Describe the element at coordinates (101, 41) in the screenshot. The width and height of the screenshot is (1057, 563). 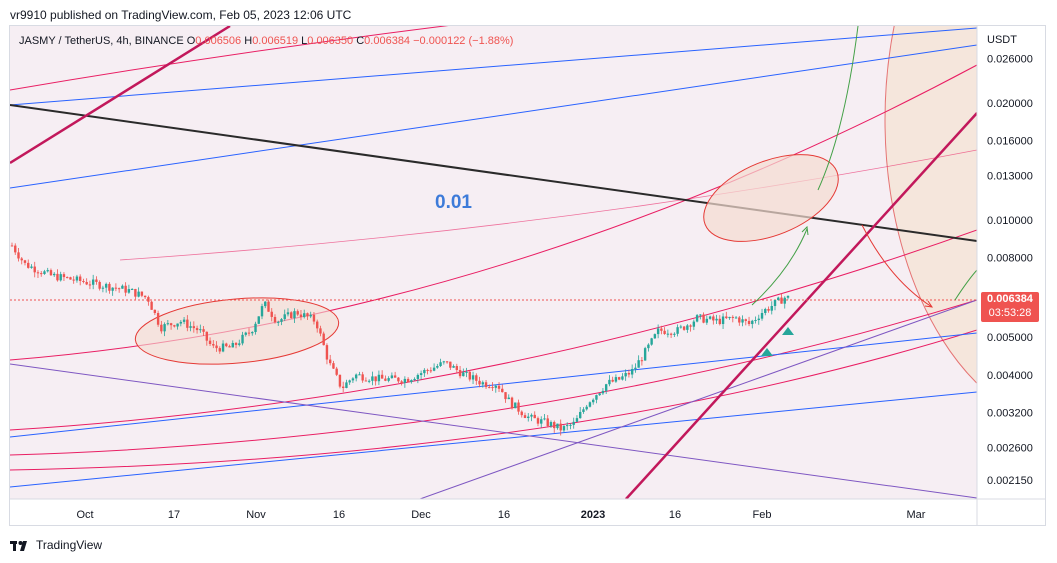
I see `symbol-label: JASMY / TetherUS, 4h, BINANCE` at that location.